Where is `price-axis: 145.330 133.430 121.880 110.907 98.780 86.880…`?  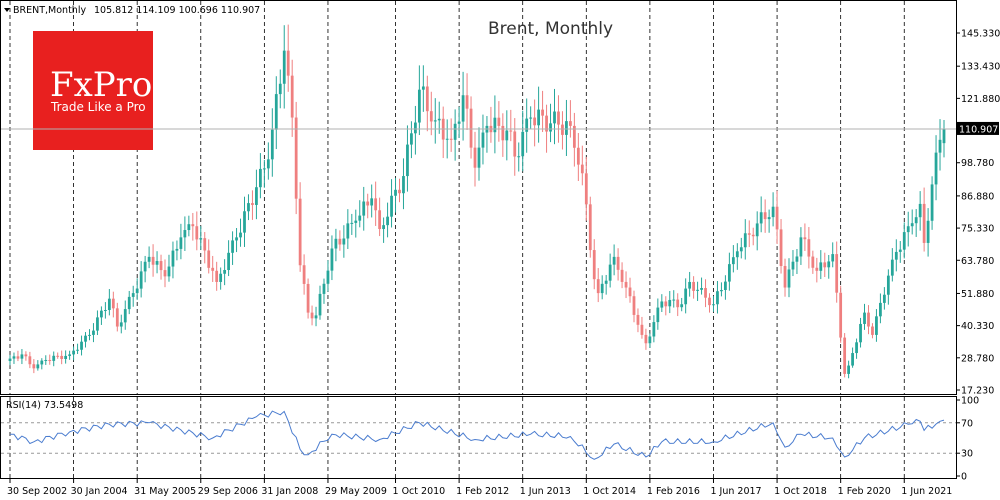 price-axis: 145.330 133.430 121.880 110.907 98.780 86.880… is located at coordinates (978, 213).